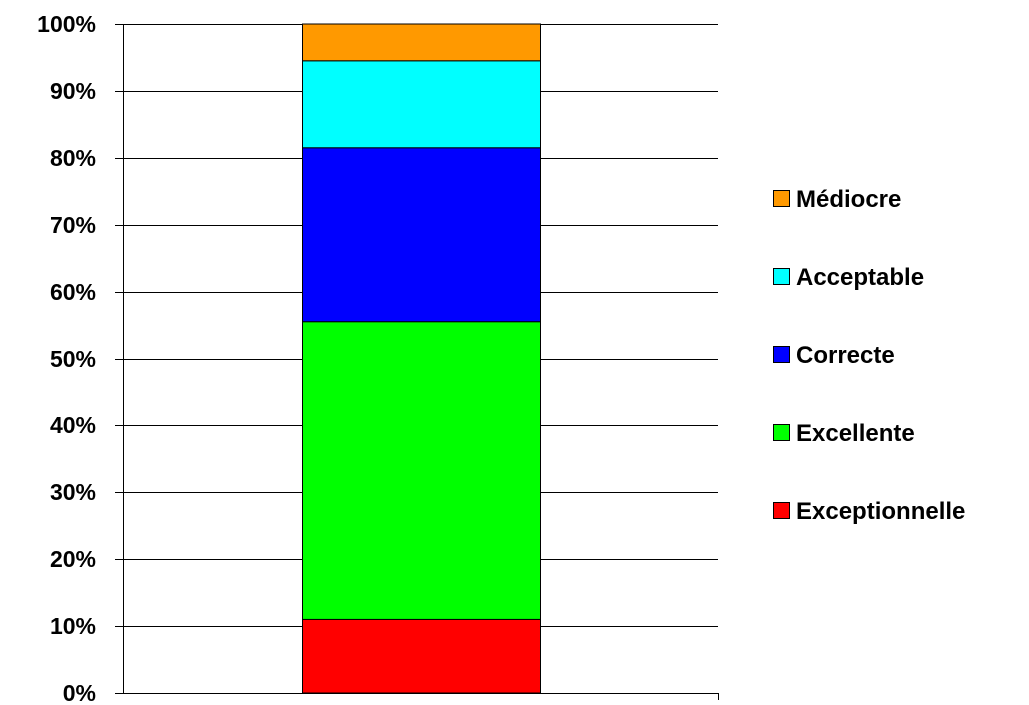 Image resolution: width=1029 pixels, height=705 pixels. I want to click on y-tick-label: 80%, so click(73, 158).